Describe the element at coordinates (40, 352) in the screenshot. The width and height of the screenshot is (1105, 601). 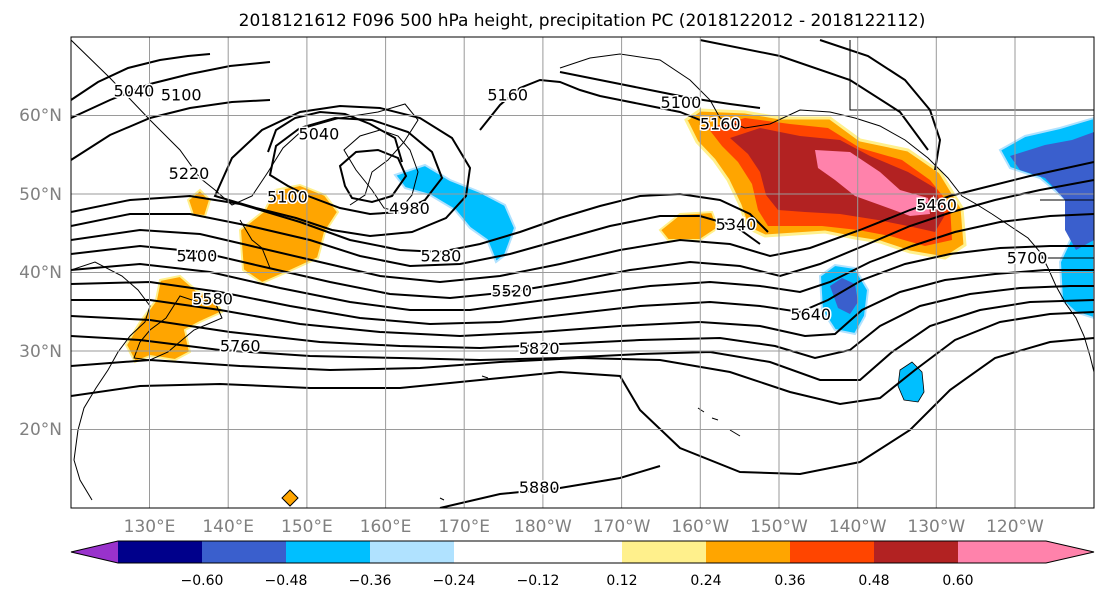
I see `y-tick-30N: 30°N` at that location.